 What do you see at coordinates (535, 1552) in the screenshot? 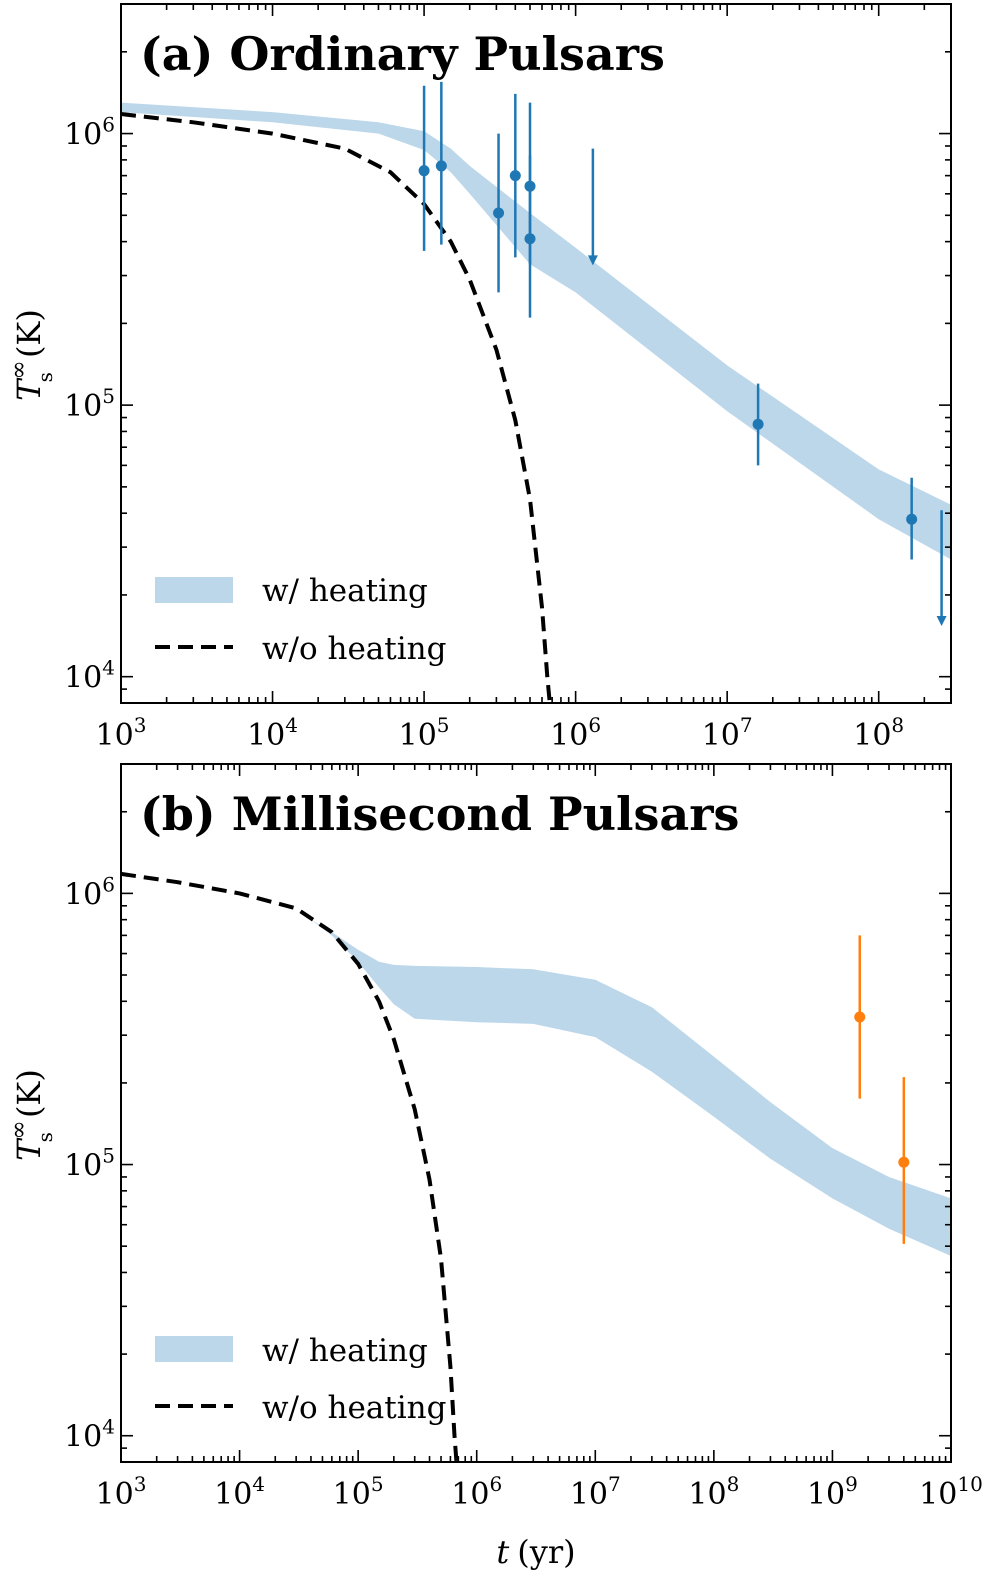
I see `panel-b-xlabel: t (yr)` at bounding box center [535, 1552].